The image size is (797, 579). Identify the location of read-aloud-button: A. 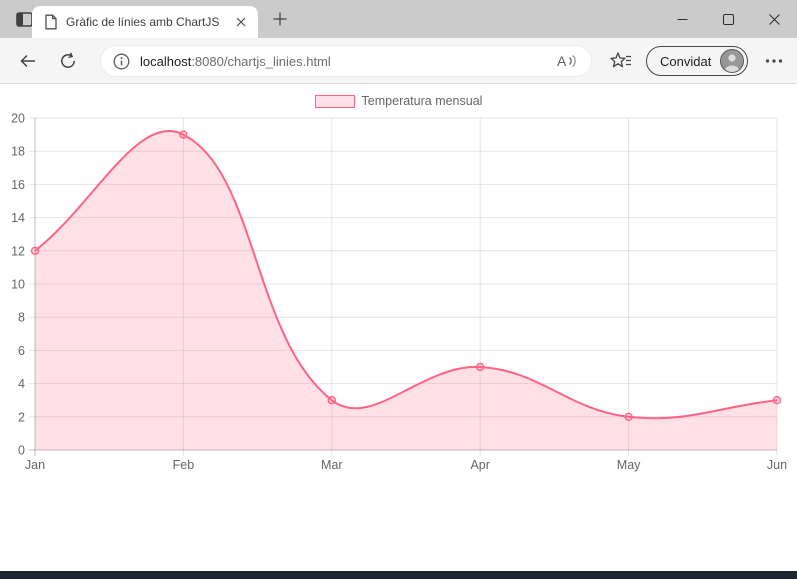
(566, 61).